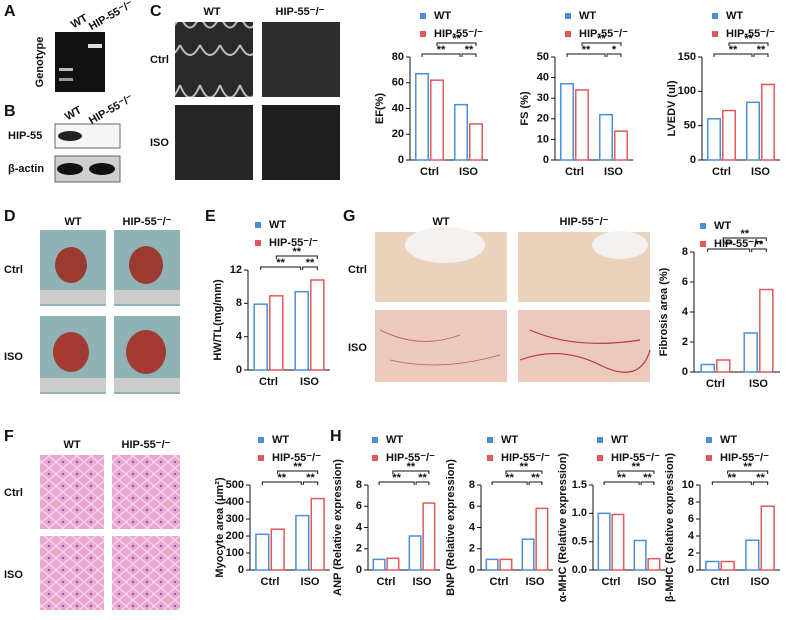 Image resolution: width=786 pixels, height=620 pixels. What do you see at coordinates (73, 385) in the screenshot?
I see `ruler` at bounding box center [73, 385].